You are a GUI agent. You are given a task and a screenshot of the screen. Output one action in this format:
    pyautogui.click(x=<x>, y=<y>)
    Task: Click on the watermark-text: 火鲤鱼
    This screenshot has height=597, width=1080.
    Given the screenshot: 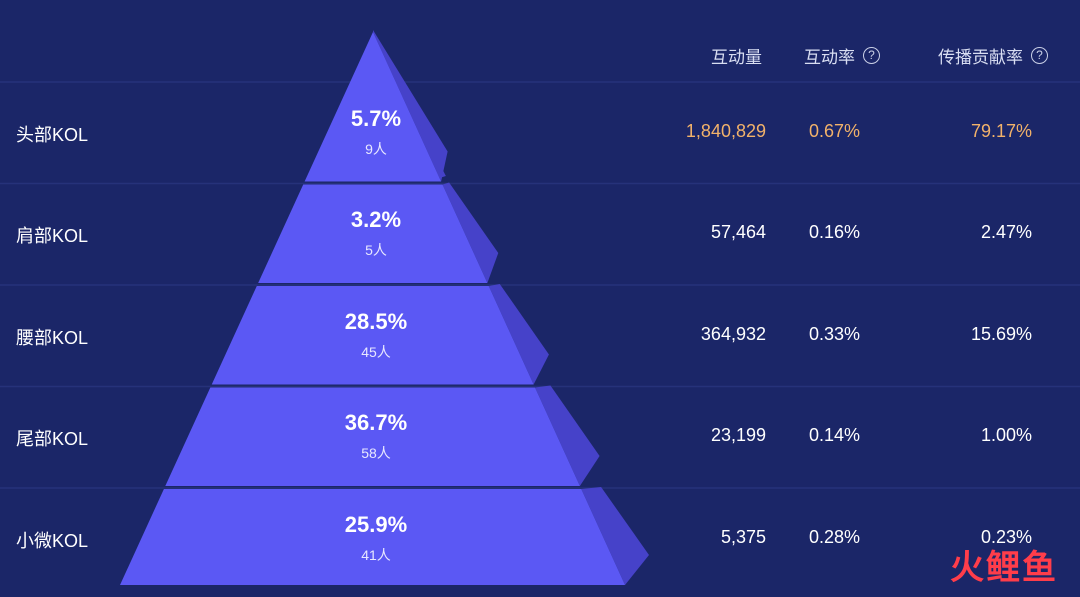 What is the action you would take?
    pyautogui.click(x=1004, y=568)
    